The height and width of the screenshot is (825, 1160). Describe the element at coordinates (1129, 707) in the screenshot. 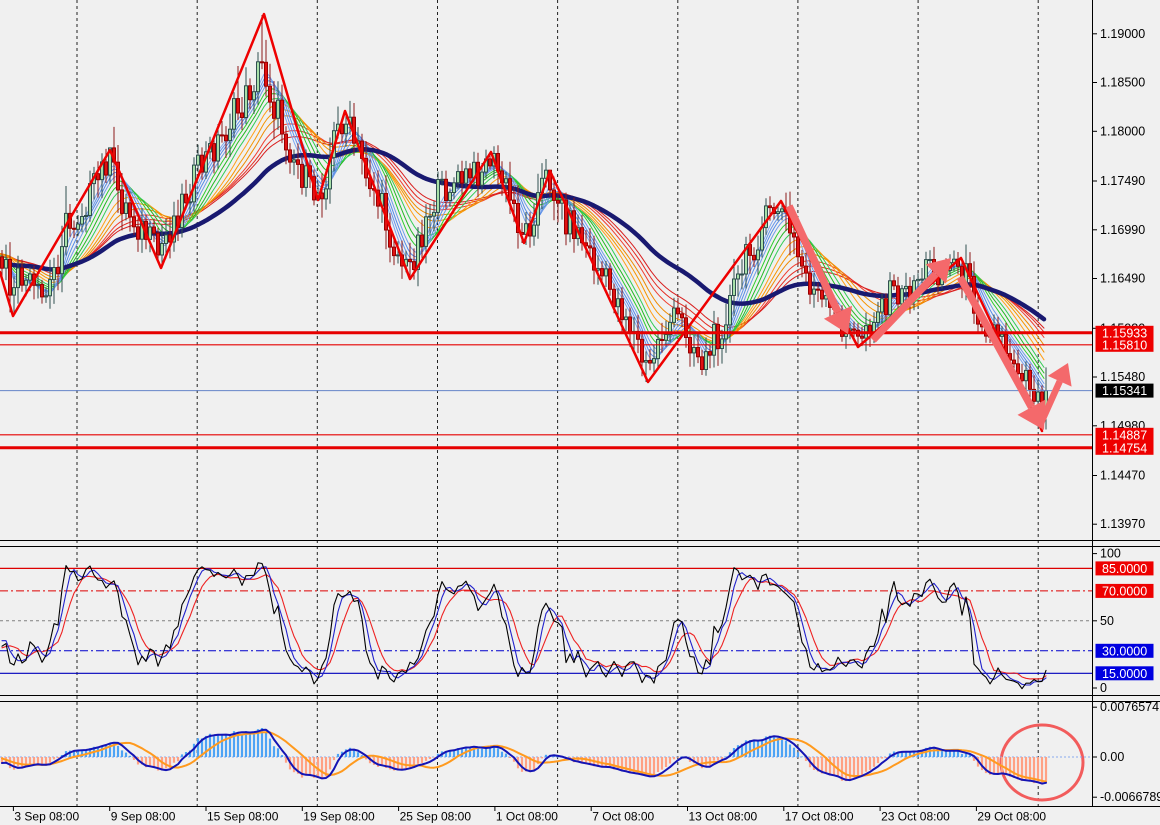

I see `svg-text: 0.0076574` at that location.